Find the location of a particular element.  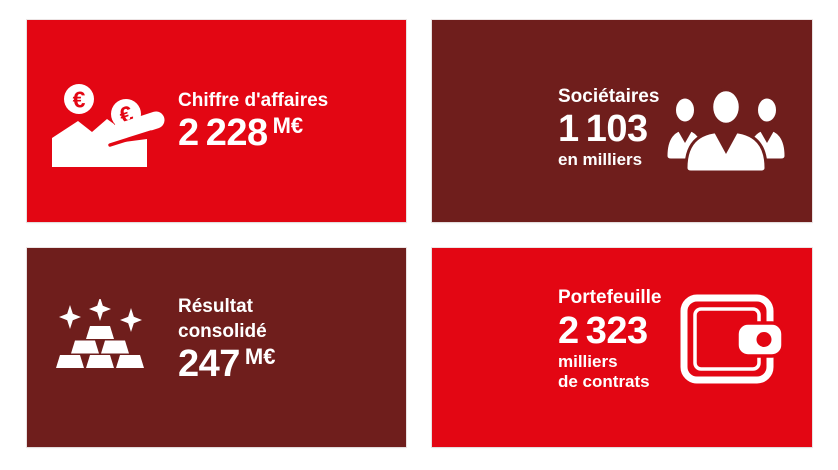

members-label: Sociétaires is located at coordinates (609, 96).